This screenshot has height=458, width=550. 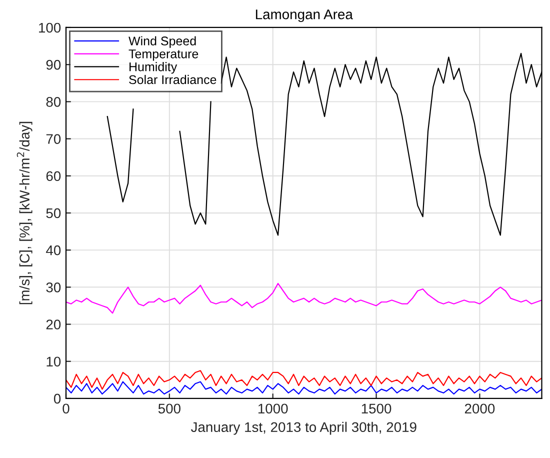 I want to click on chart-title: Lamongan Area, so click(x=304, y=16).